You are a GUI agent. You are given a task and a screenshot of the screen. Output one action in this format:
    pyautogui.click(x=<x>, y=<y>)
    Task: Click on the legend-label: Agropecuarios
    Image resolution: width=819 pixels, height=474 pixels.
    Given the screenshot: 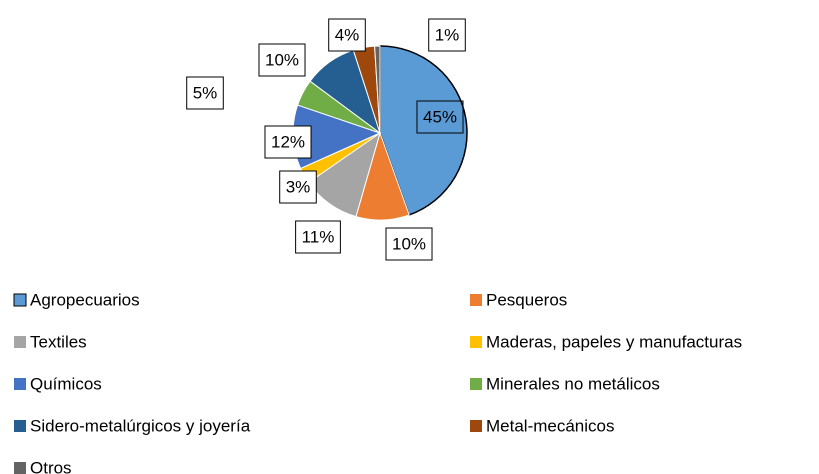 What is the action you would take?
    pyautogui.click(x=85, y=299)
    